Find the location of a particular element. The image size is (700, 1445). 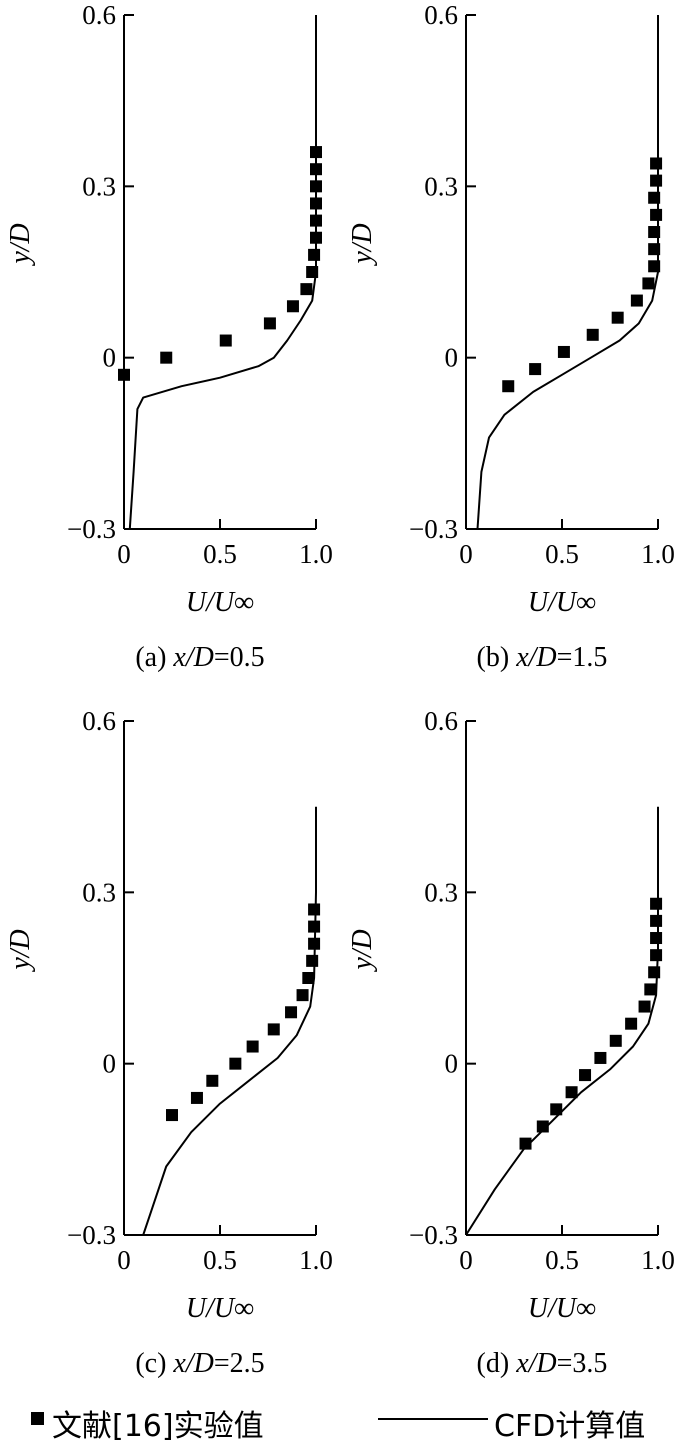

panel-caption: (a) x/D=0.5 is located at coordinates (199, 657).